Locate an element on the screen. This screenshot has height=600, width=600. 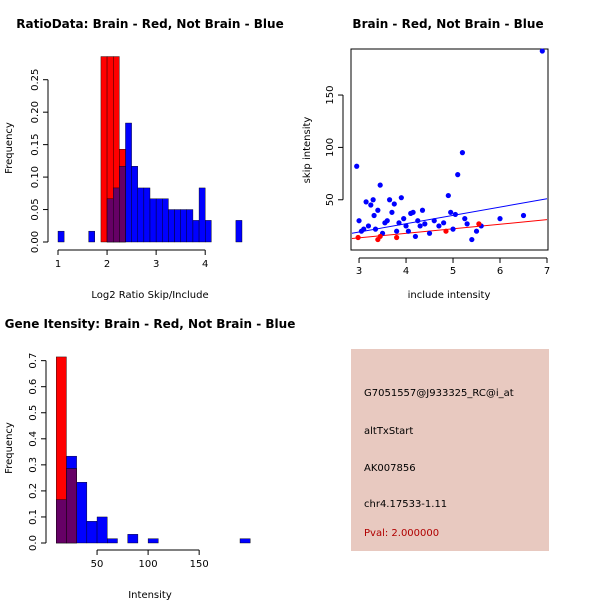
intensity-y-tick-label: 0.1 is located at coordinates (33, 517).